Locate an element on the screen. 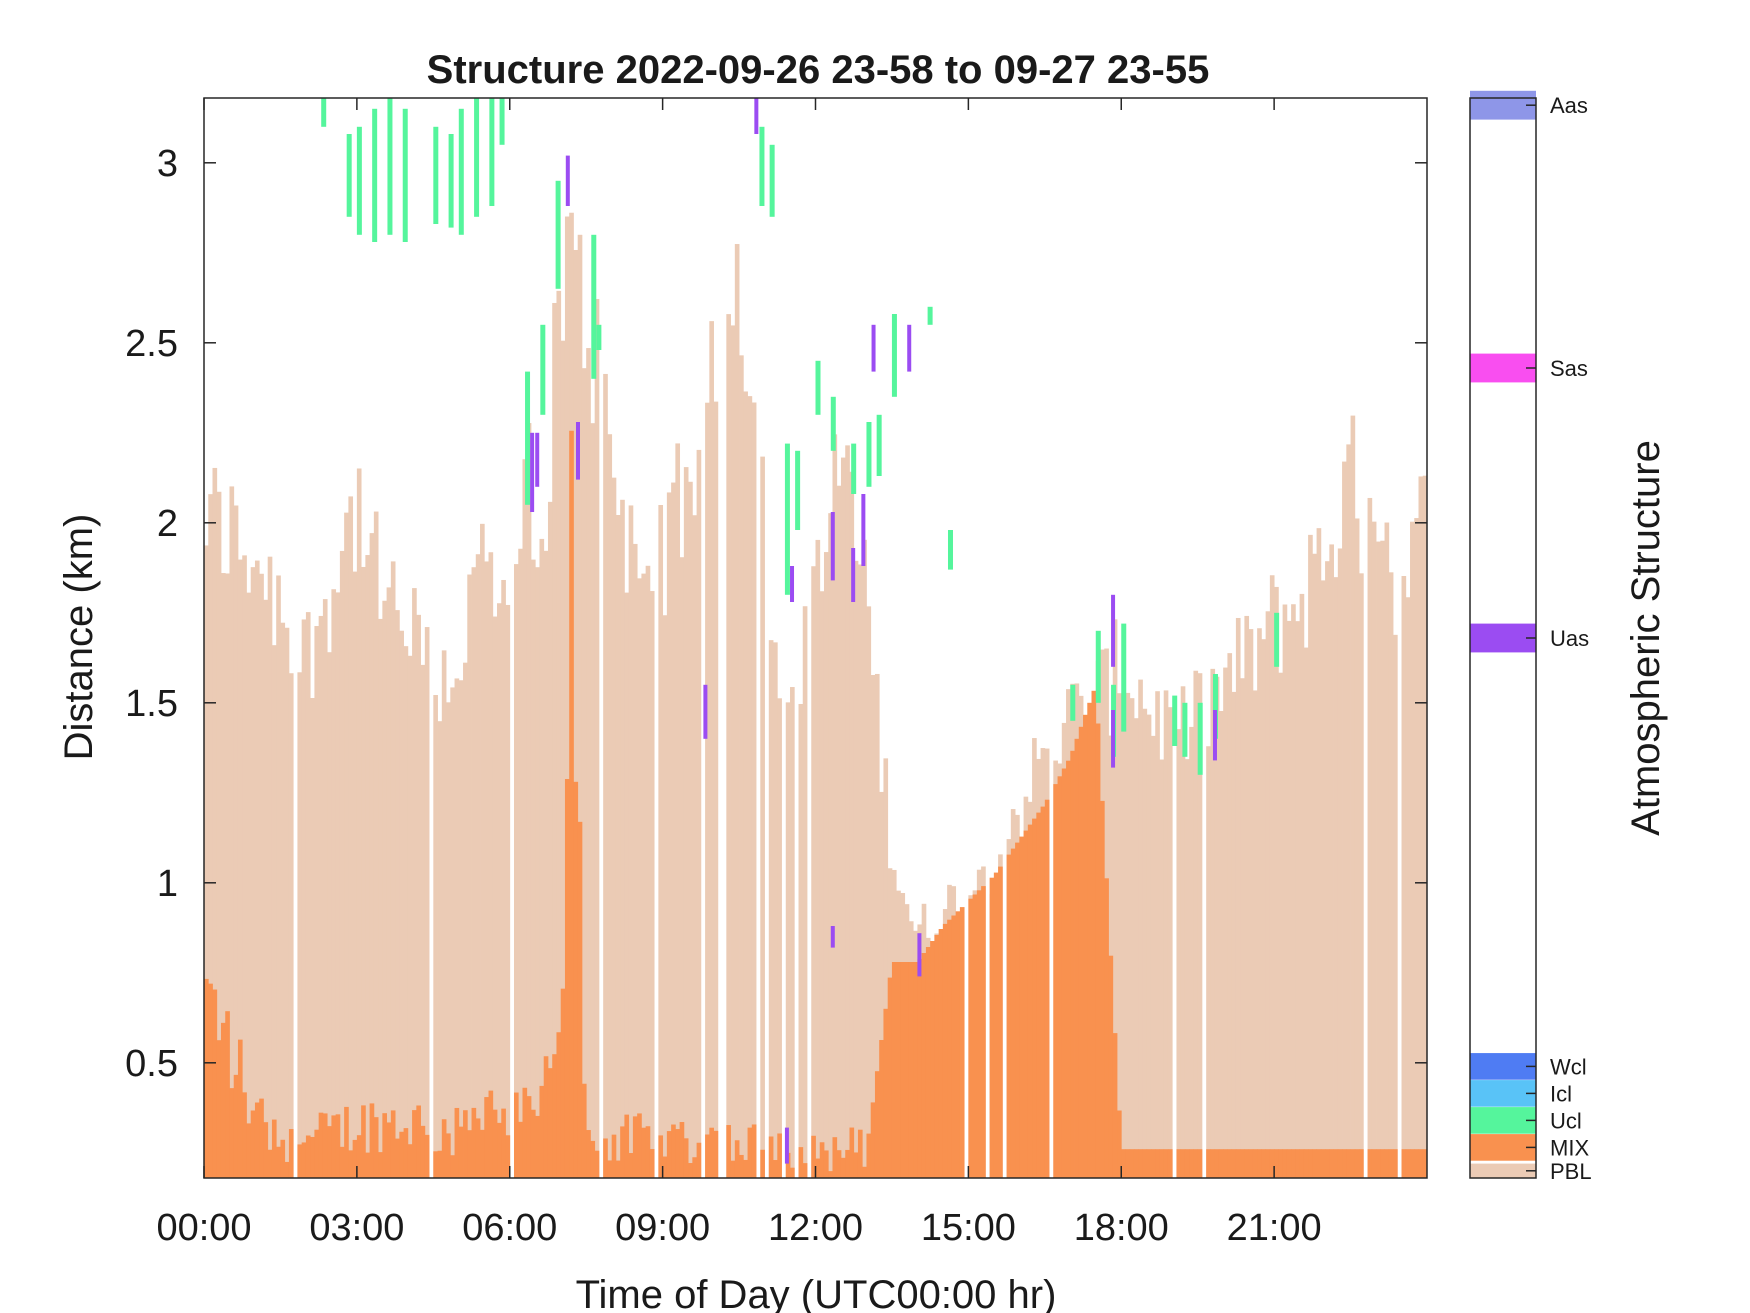 This screenshot has height=1313, width=1750. x-tick-label: 09:00 is located at coordinates (662, 1228).